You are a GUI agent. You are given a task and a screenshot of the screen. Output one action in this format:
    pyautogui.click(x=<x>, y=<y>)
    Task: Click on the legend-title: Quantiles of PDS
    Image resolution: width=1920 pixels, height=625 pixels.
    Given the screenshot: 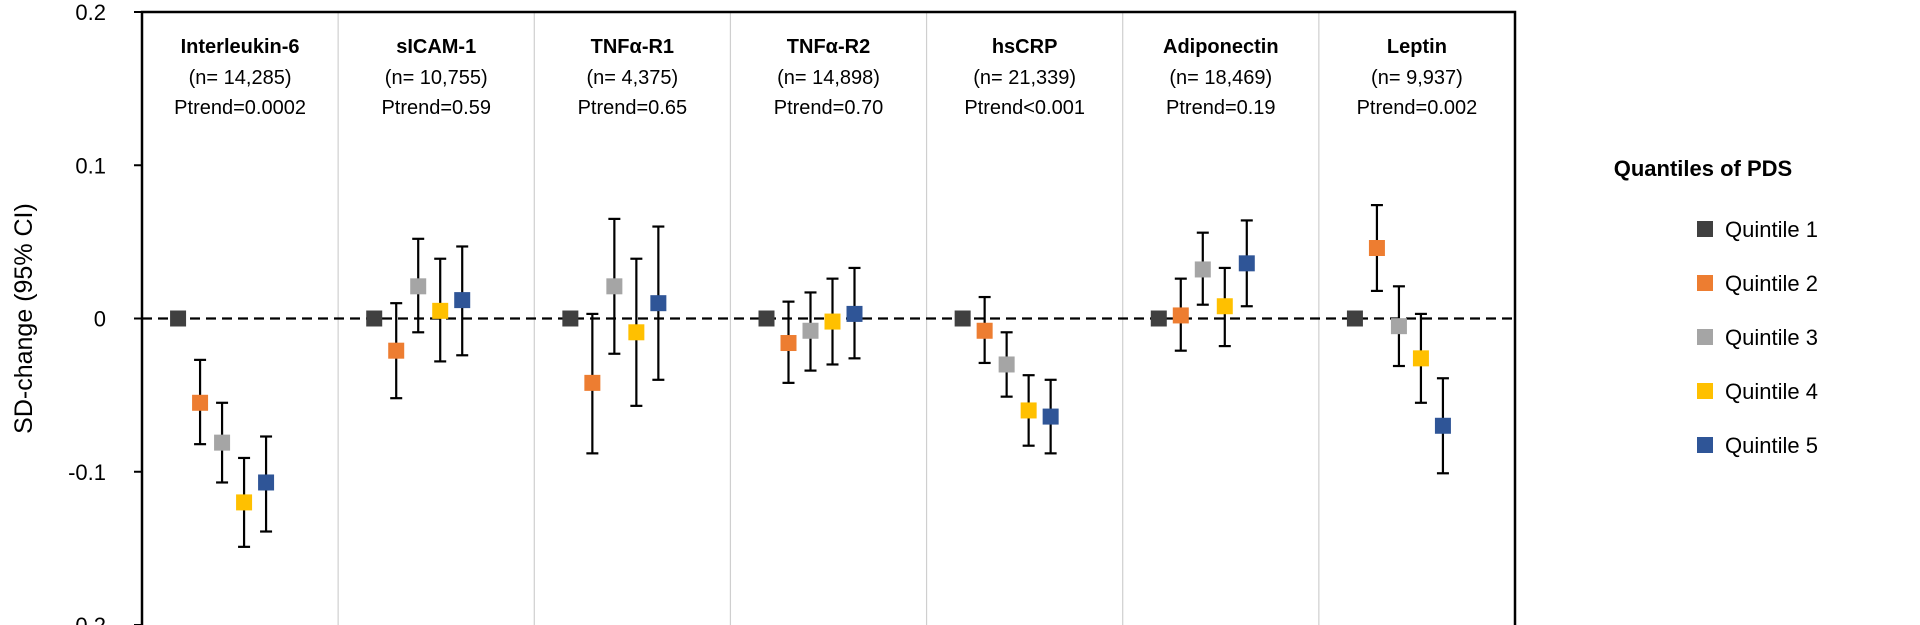 What is the action you would take?
    pyautogui.click(x=1703, y=168)
    